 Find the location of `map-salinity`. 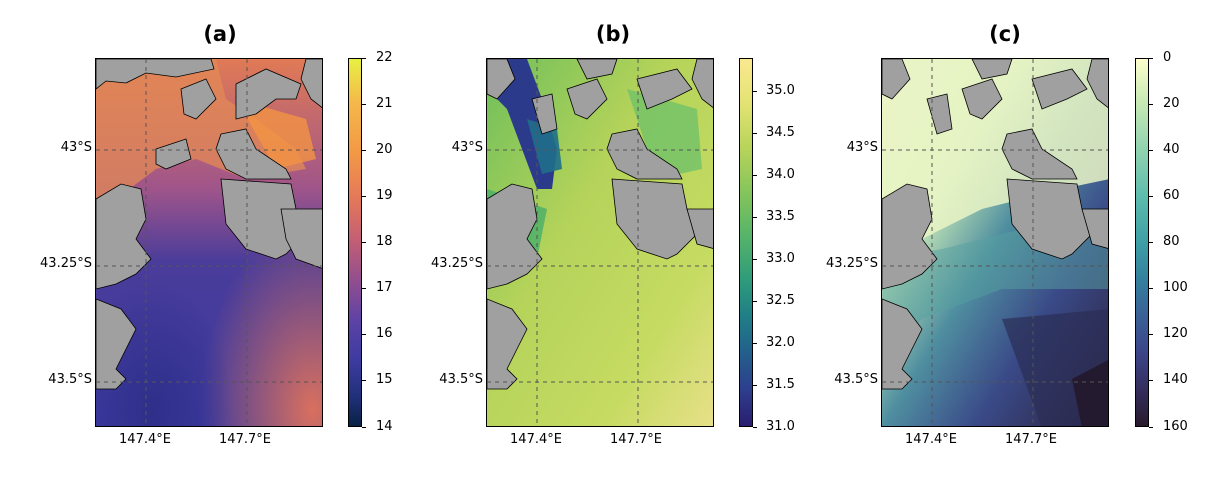

map-salinity is located at coordinates (600, 242).